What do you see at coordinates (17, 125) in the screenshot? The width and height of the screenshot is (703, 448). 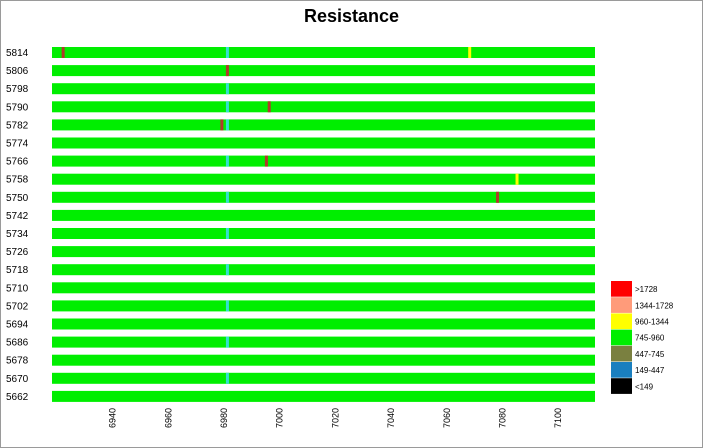 I see `row-label: 5782` at bounding box center [17, 125].